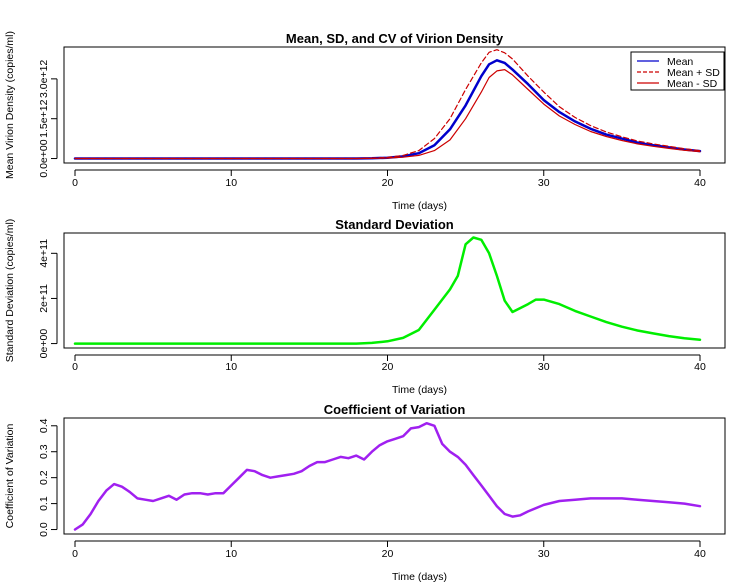 Image resolution: width=739 pixels, height=582 pixels. What do you see at coordinates (44, 118) in the screenshot?
I see `chart-1-y-tick-label-1: 1.5e+12` at bounding box center [44, 118].